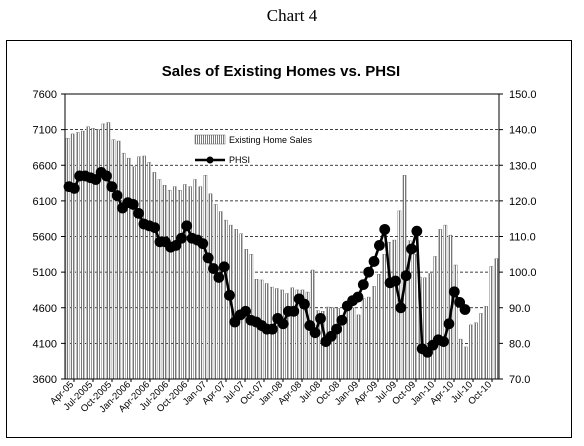 The width and height of the screenshot is (584, 446). What do you see at coordinates (253, 149) in the screenshot?
I see `legend: Existing Home Sales PHSI` at bounding box center [253, 149].